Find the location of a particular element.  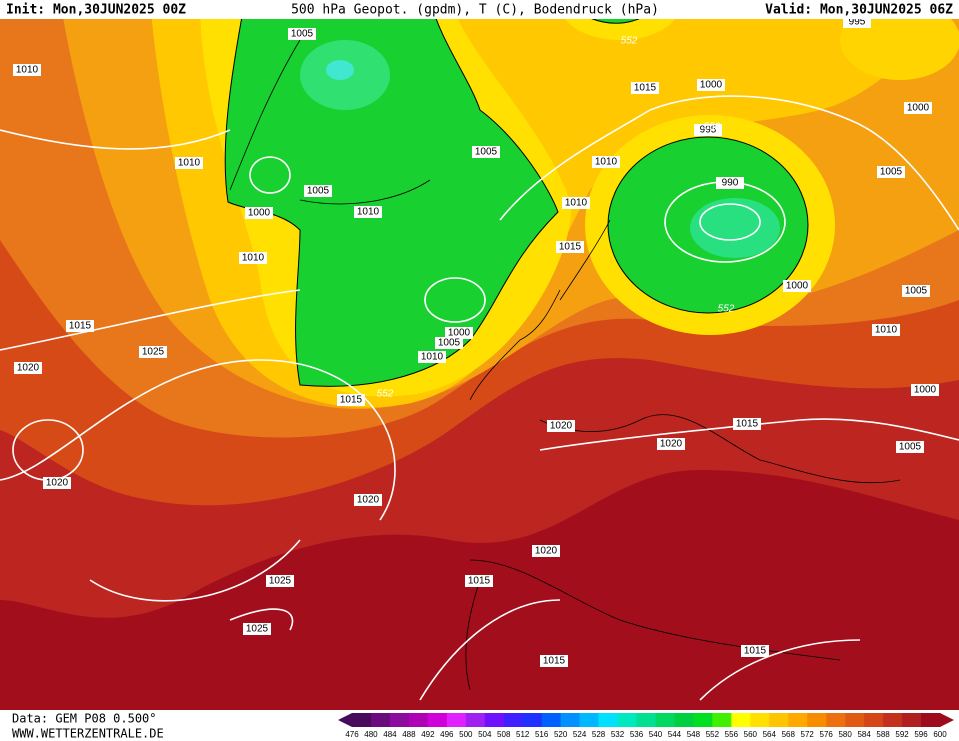

scale-label: 576 is located at coordinates (827, 734).